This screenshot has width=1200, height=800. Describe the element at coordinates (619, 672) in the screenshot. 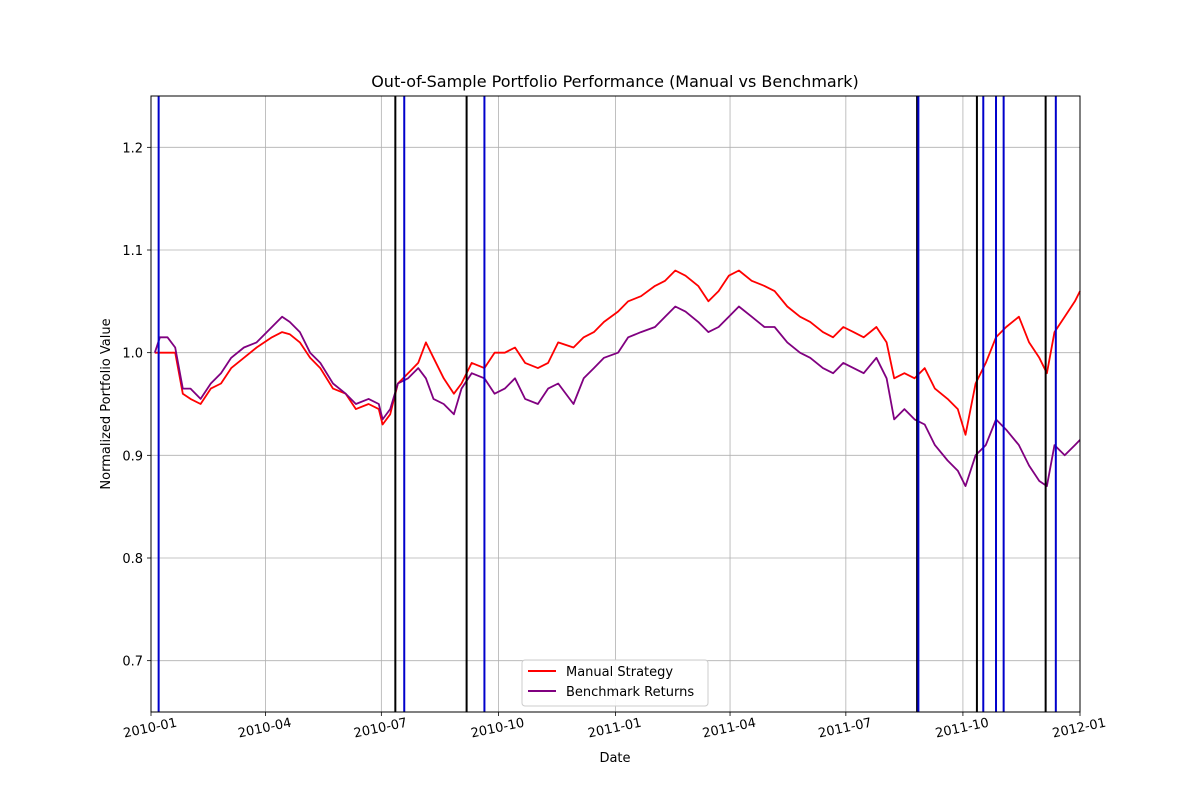

I see `legend-label-manual-strategy: Manual Strategy` at that location.